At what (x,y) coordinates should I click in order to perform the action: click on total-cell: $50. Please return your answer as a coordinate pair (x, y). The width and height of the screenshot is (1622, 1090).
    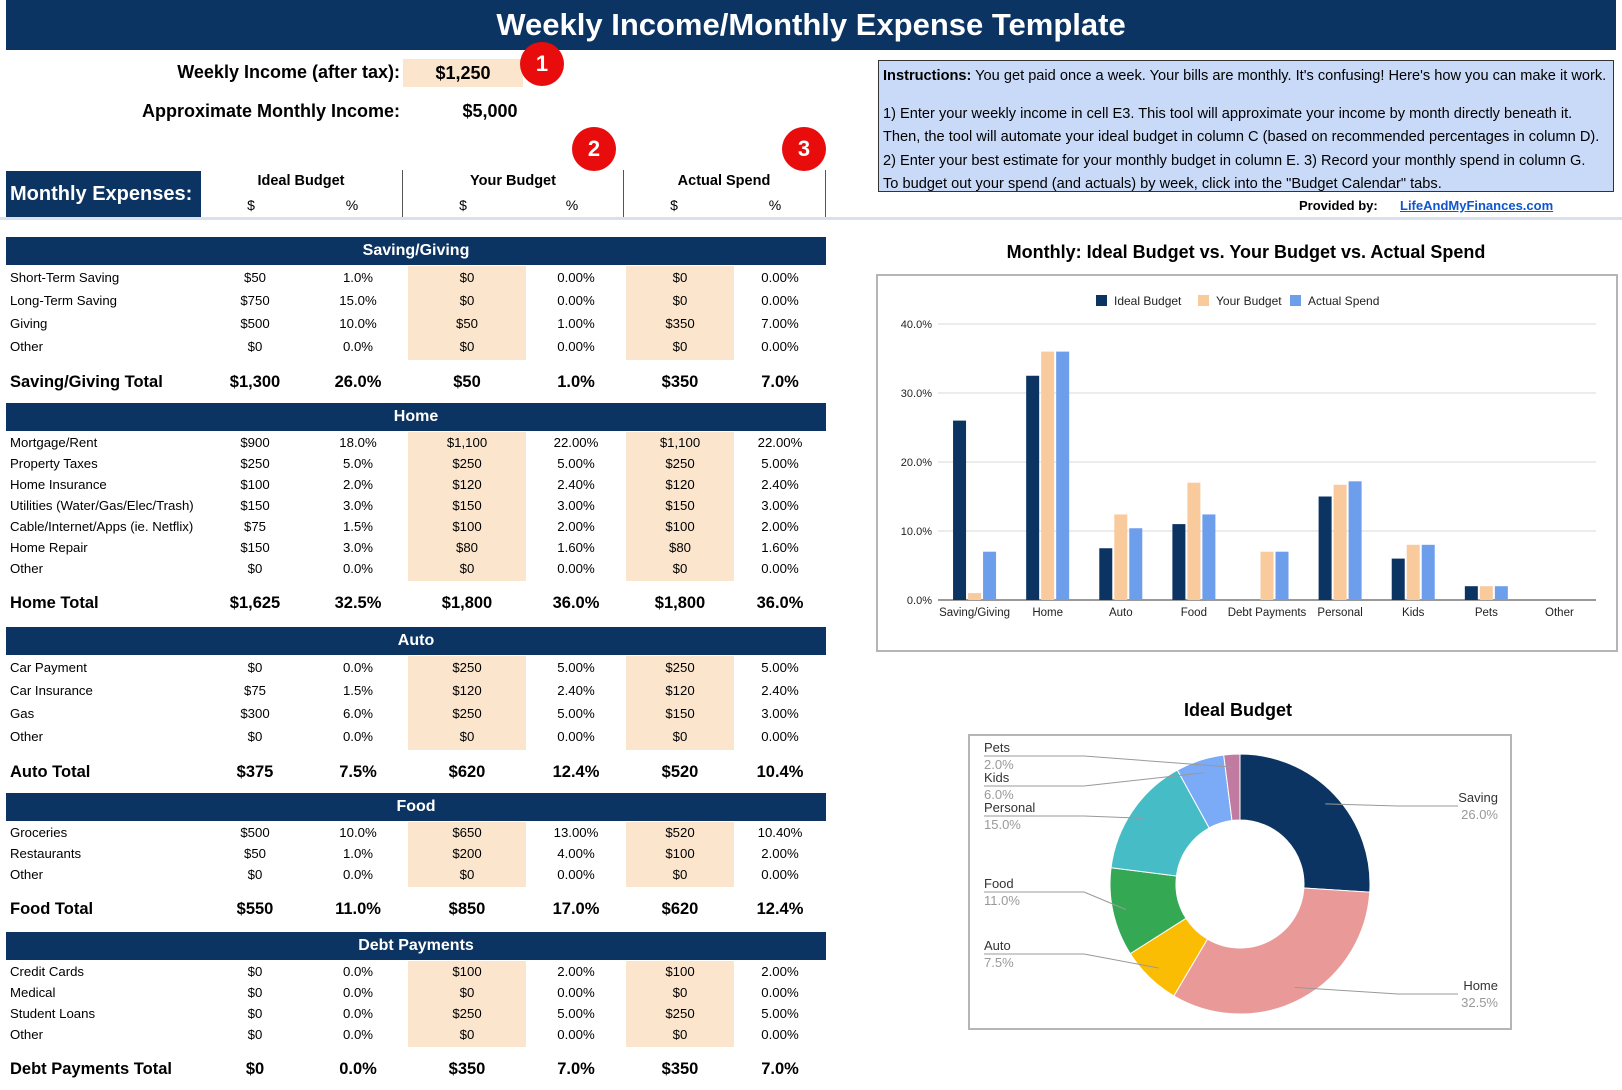
    Looking at the image, I should click on (467, 381).